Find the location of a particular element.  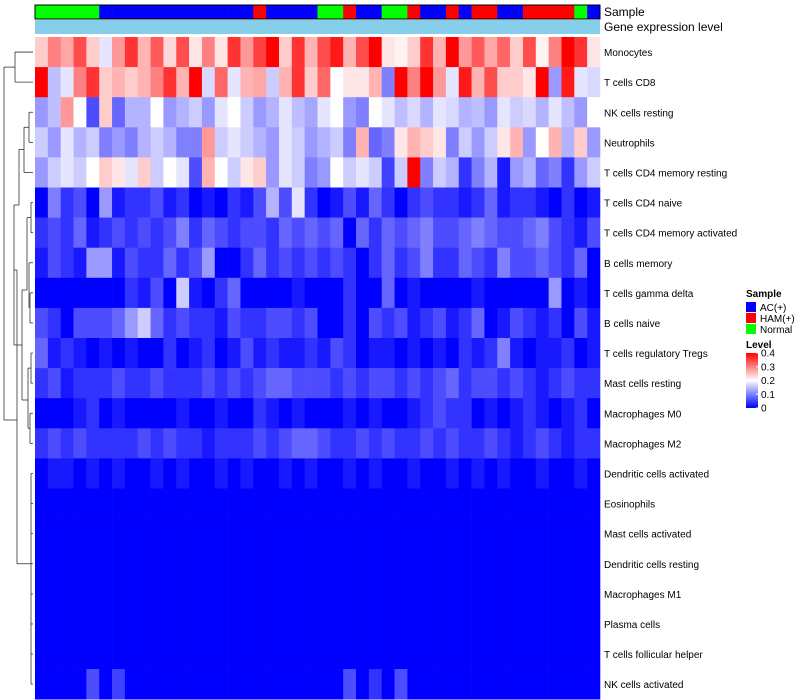

row-label: T cells gamma delta is located at coordinates (649, 294).